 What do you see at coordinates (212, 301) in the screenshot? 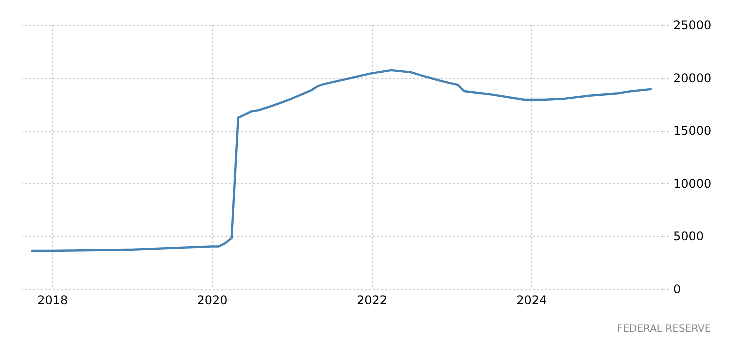
I see `x-tick-label: 2020` at bounding box center [212, 301].